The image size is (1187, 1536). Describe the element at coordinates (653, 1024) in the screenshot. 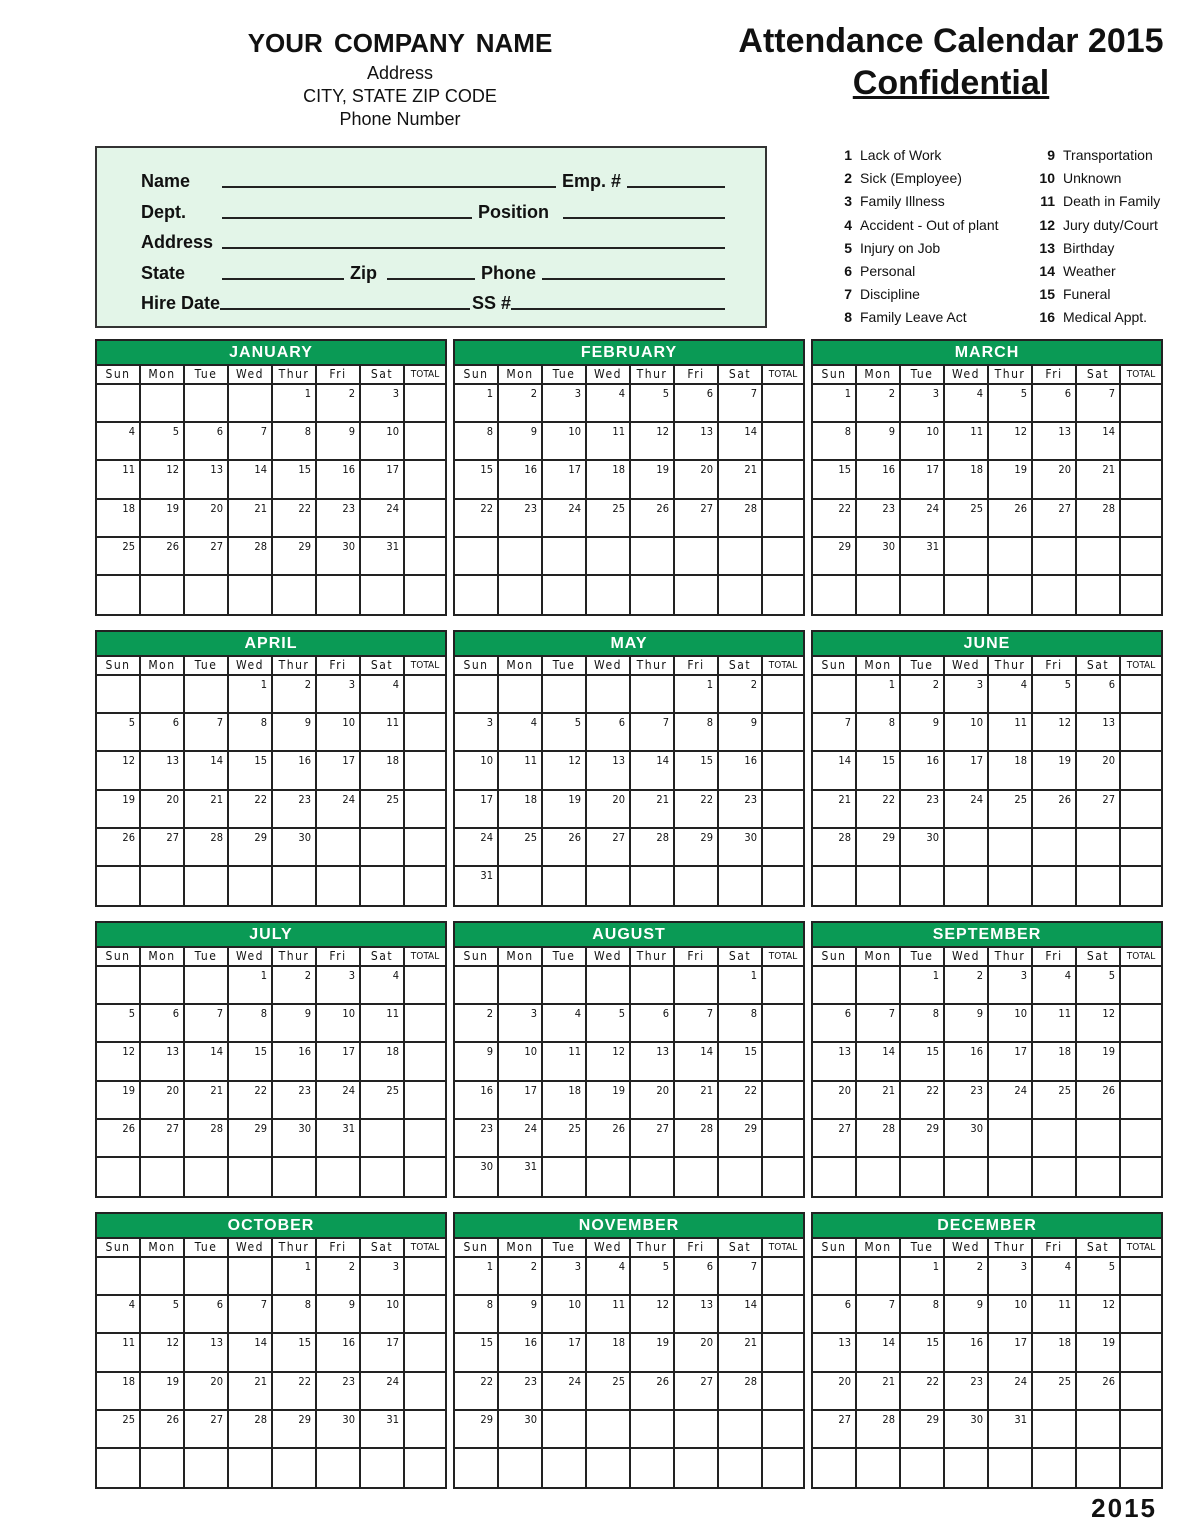

I see `day-cell: 6` at that location.